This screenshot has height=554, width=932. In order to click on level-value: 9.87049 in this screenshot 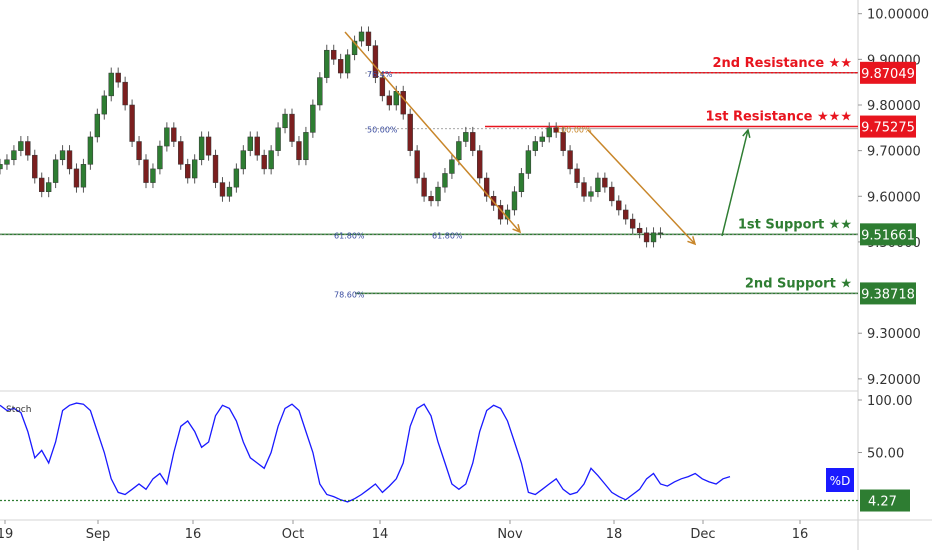, I will do `click(888, 74)`.